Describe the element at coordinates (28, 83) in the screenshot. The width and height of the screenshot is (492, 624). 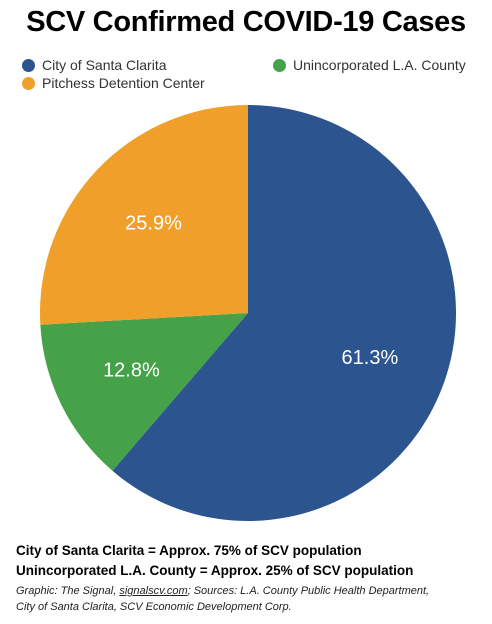
I see `legend-swatch-pitchess` at that location.